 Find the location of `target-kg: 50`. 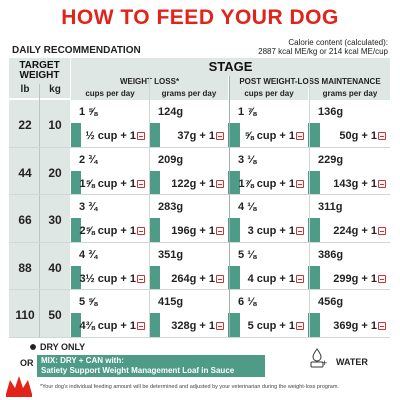

target-kg: 50 is located at coordinates (55, 315).